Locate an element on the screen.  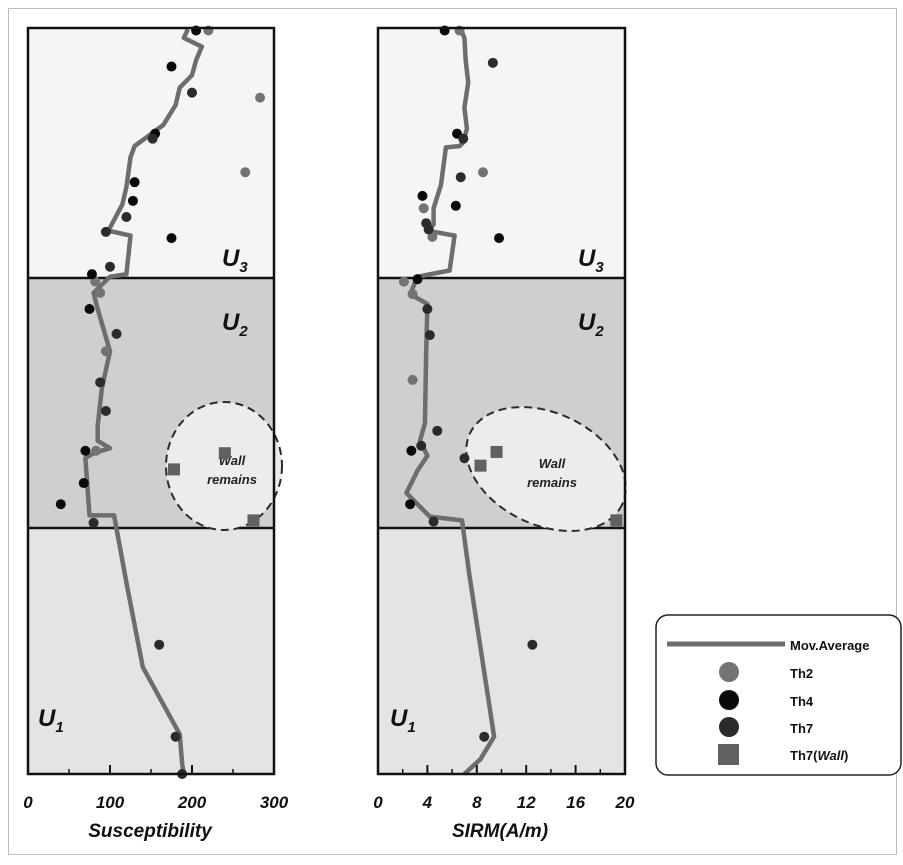
zone-u3-background is located at coordinates (151, 153).